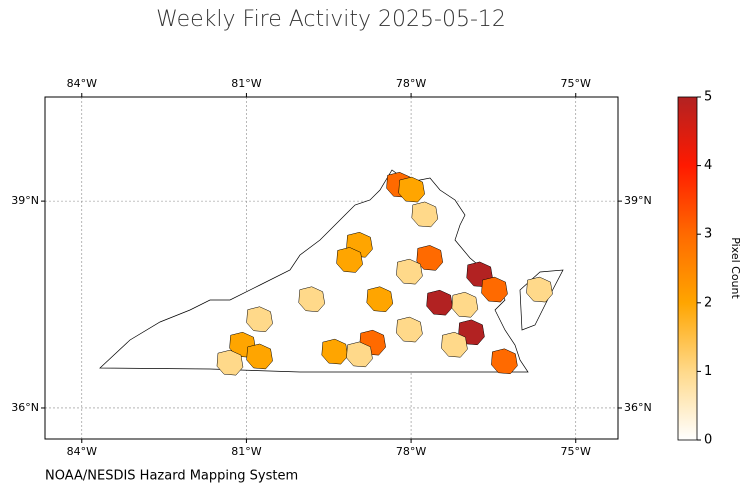 The width and height of the screenshot is (751, 492). What do you see at coordinates (708, 440) in the screenshot?
I see `colorbar-tick-label: 0` at bounding box center [708, 440].